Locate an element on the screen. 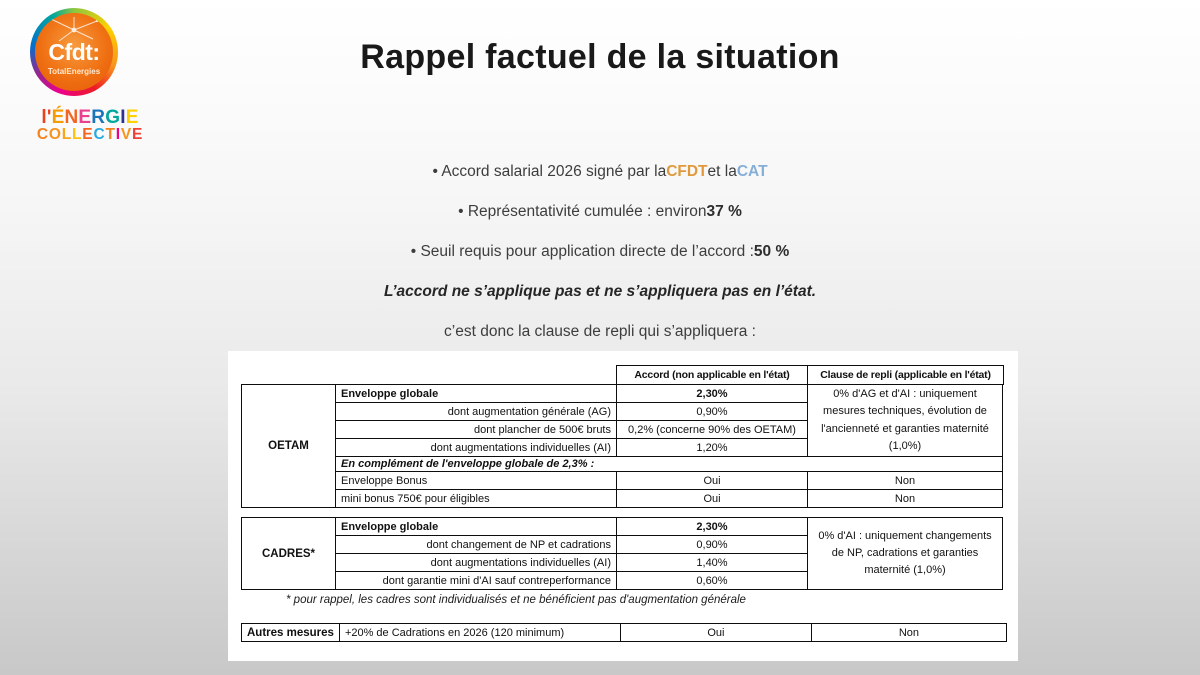 The image size is (1200, 675). table-row: Enveloppe Bonus Oui Non is located at coordinates (622, 480).